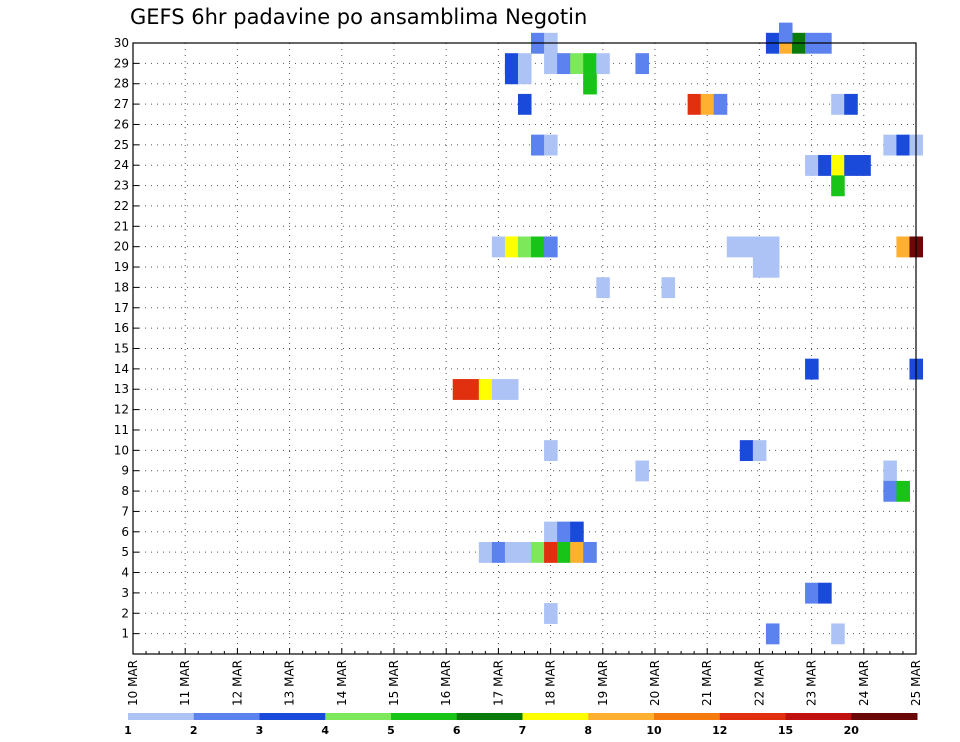  Describe the element at coordinates (121, 226) in the screenshot. I see `y-tick-label: 21` at that location.